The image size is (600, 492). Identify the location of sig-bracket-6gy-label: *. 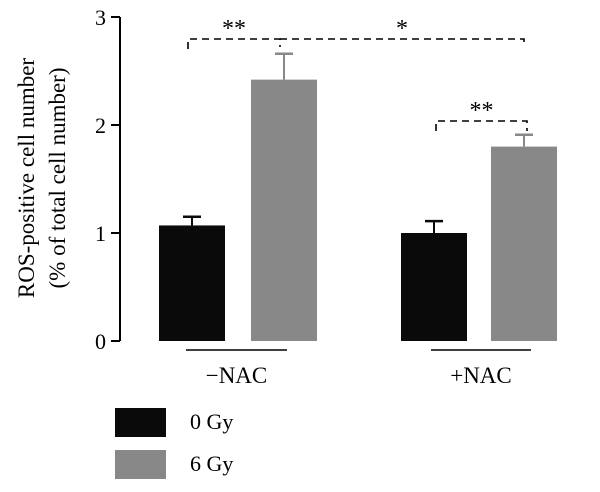
(402, 29).